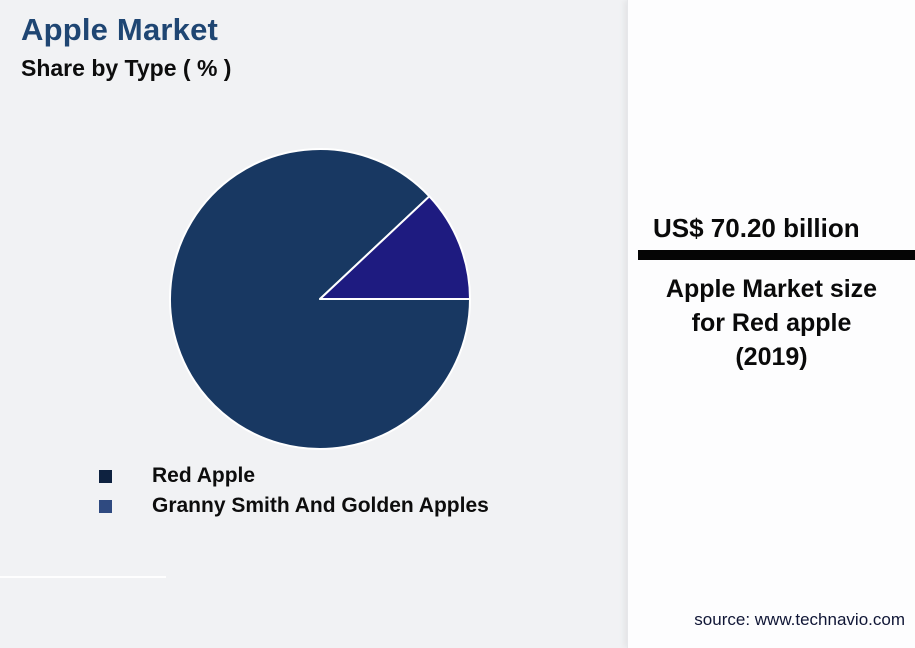  What do you see at coordinates (294, 476) in the screenshot?
I see `legend-item-red-apple: Red Apple` at bounding box center [294, 476].